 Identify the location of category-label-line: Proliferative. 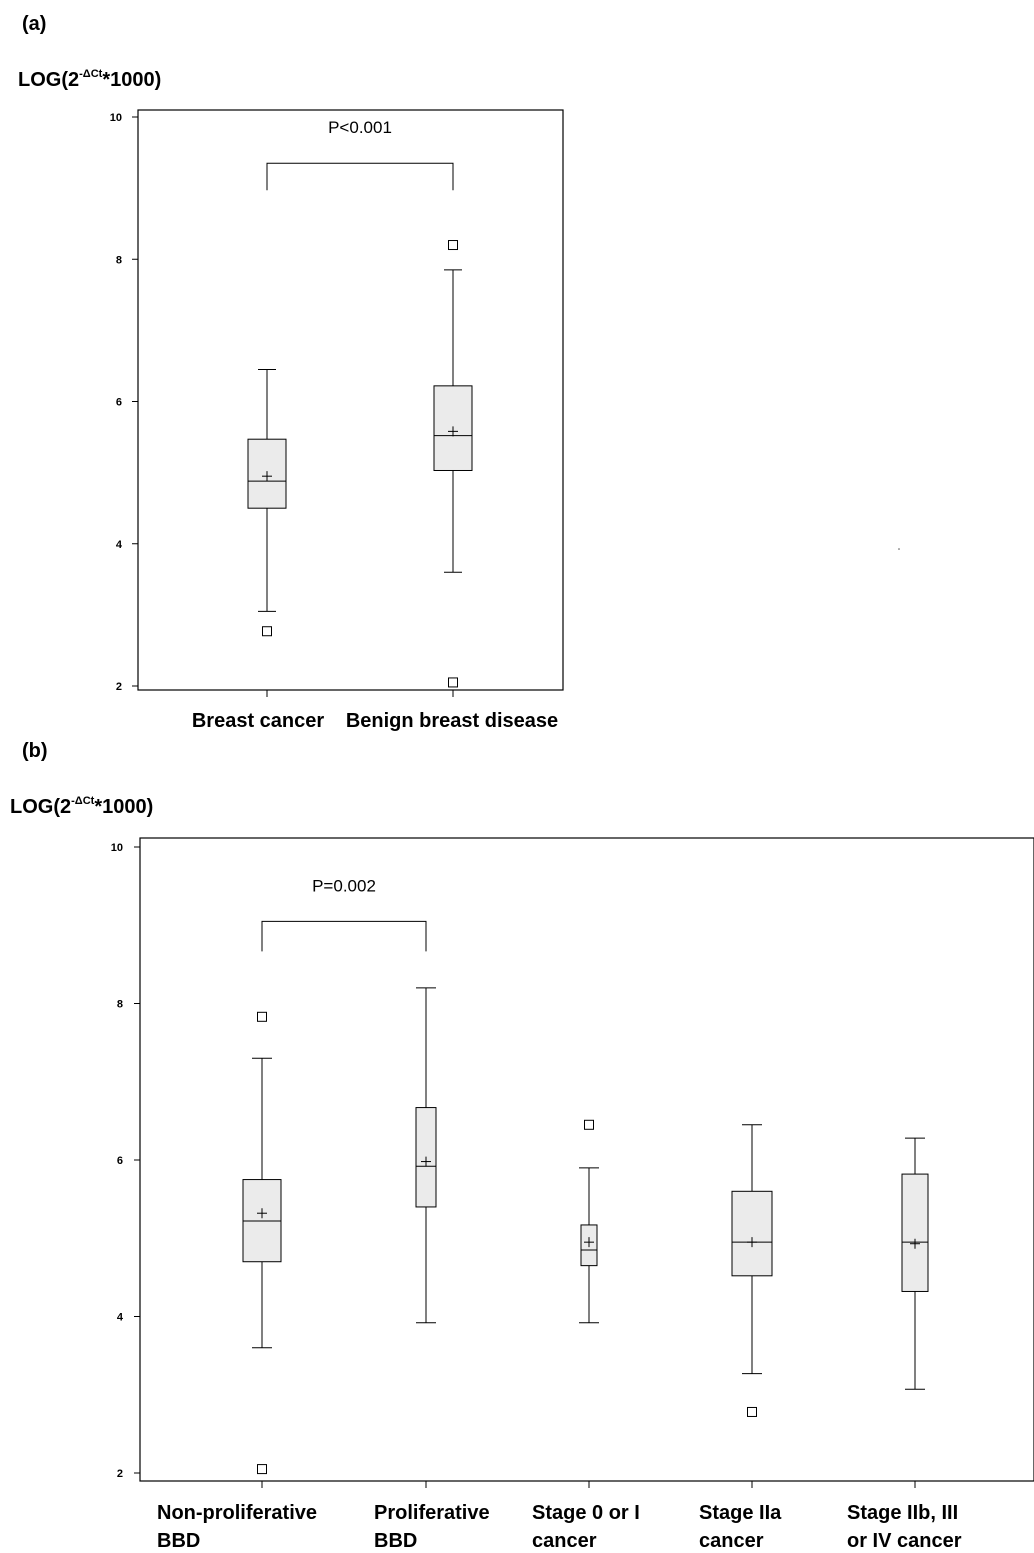
(432, 1513).